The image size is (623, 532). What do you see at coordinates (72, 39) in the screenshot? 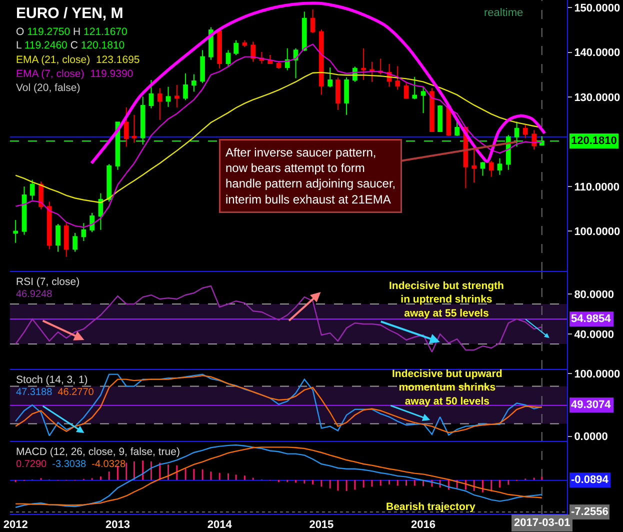
I see `text: O 119.2750 H 121.1670 L 119.2460 C 120.1810` at bounding box center [72, 39].